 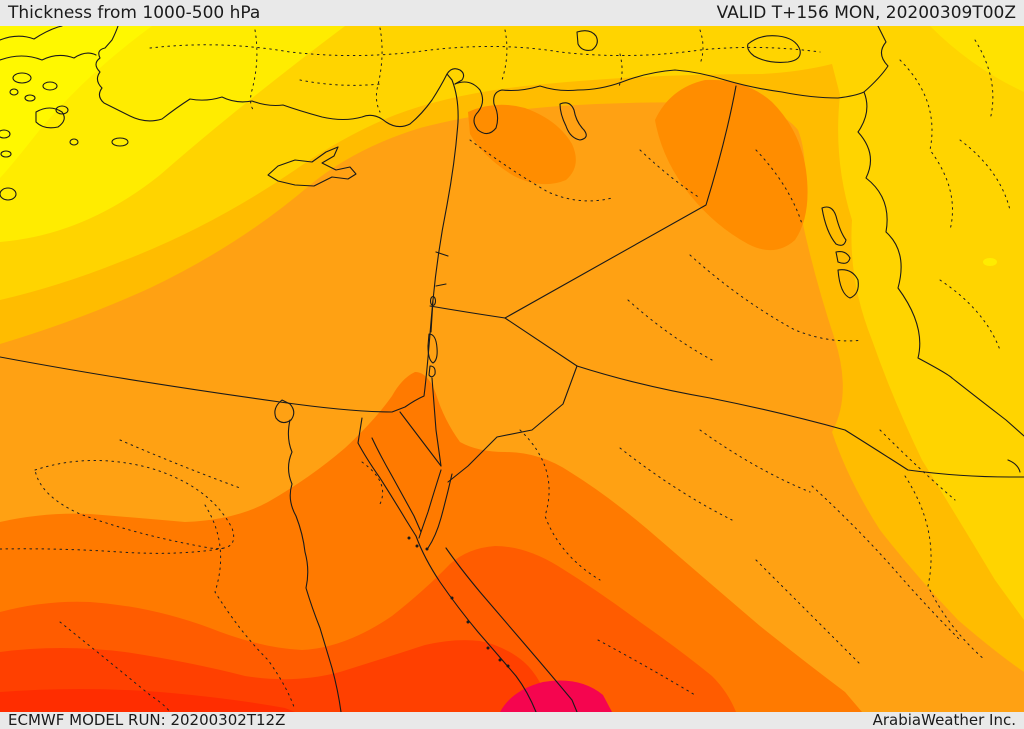 What do you see at coordinates (977, 59) in the screenshot?
I see `thickness-band-pale-gold-ne` at bounding box center [977, 59].